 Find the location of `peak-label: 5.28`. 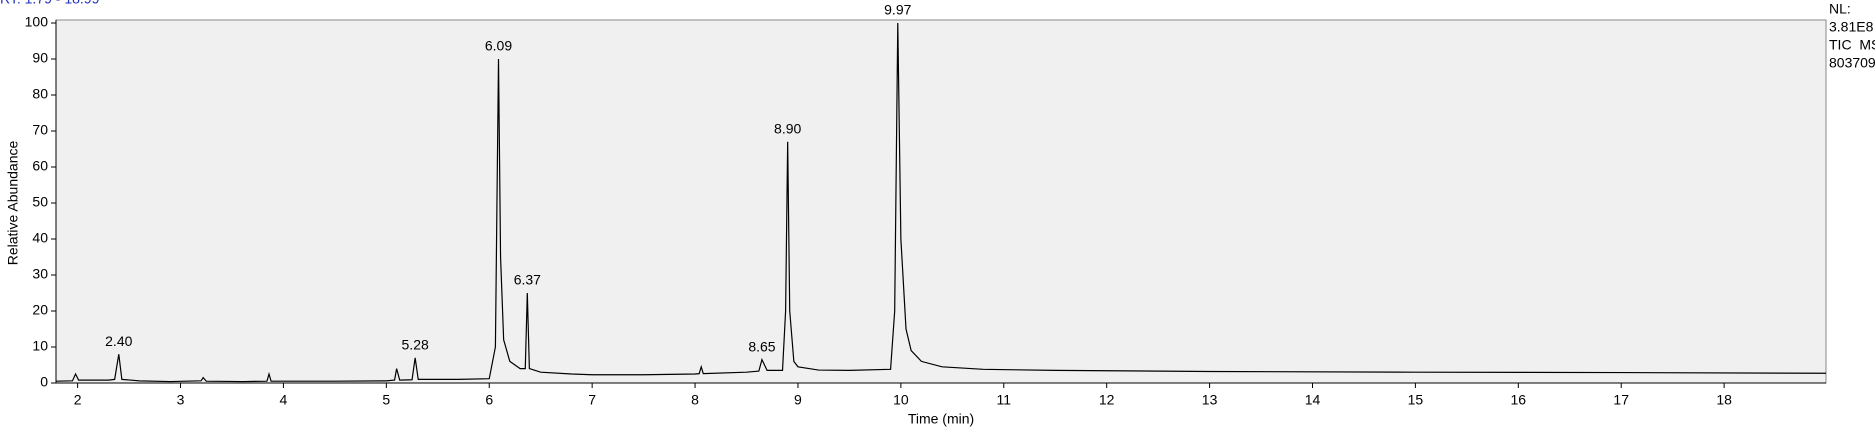

peak-label: 5.28 is located at coordinates (415, 345).